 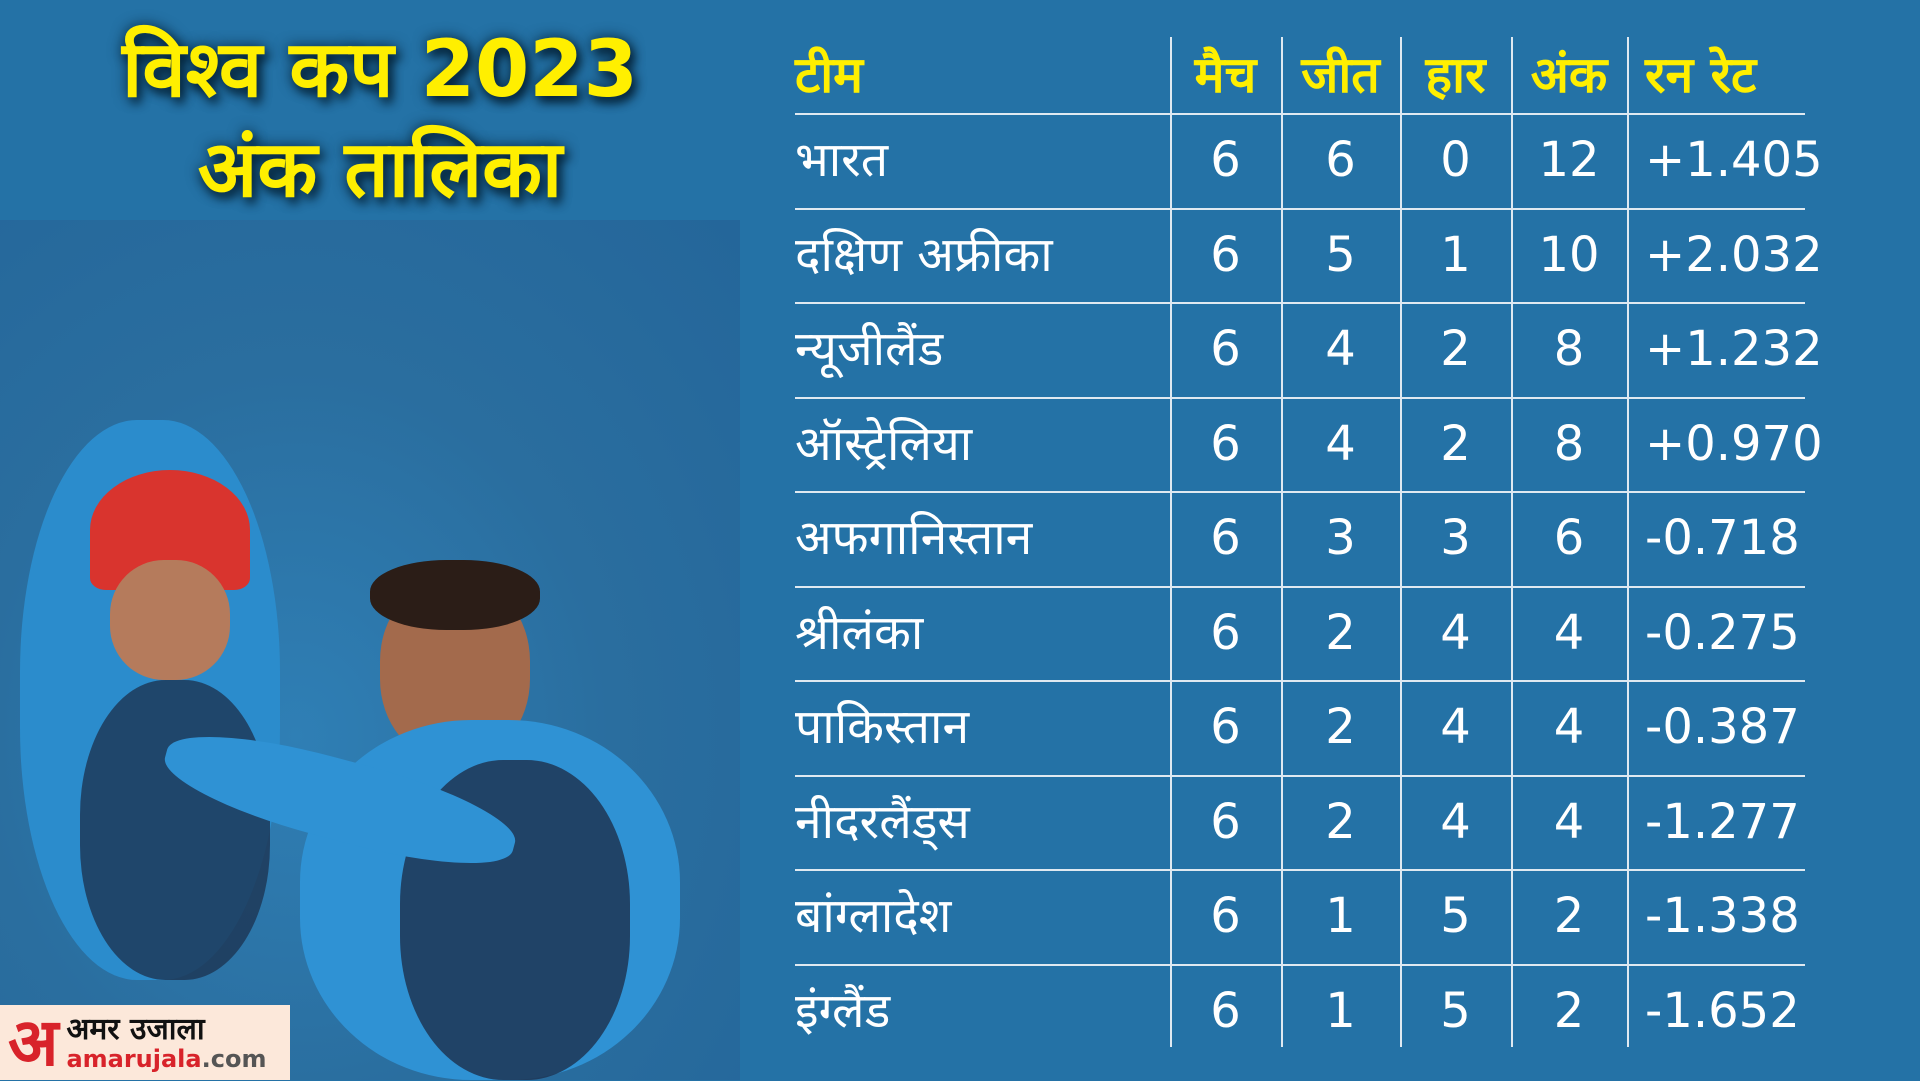 I want to click on logo-domain-name: amarujala, so click(x=134, y=1058).